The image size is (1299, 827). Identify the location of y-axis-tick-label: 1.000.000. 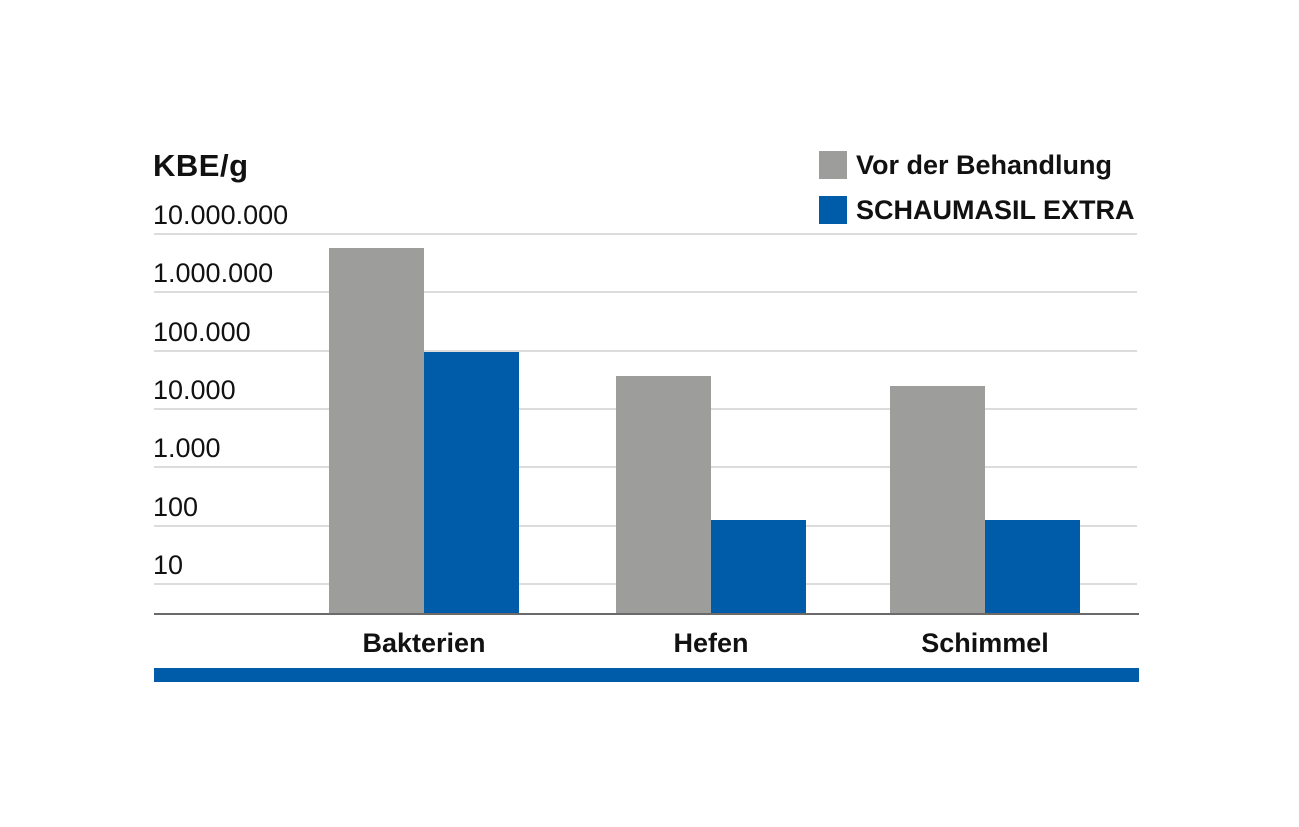
(213, 273).